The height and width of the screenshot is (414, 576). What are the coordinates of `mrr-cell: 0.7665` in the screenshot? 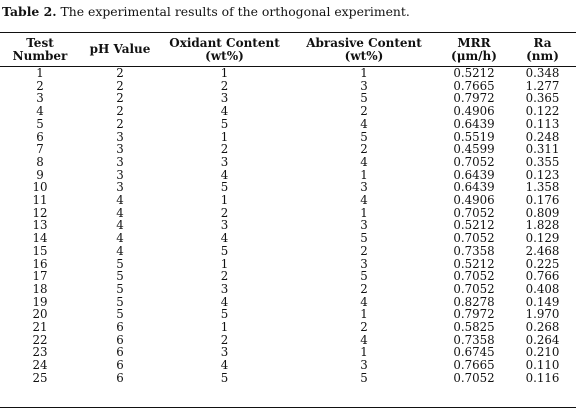 It's located at (474, 365).